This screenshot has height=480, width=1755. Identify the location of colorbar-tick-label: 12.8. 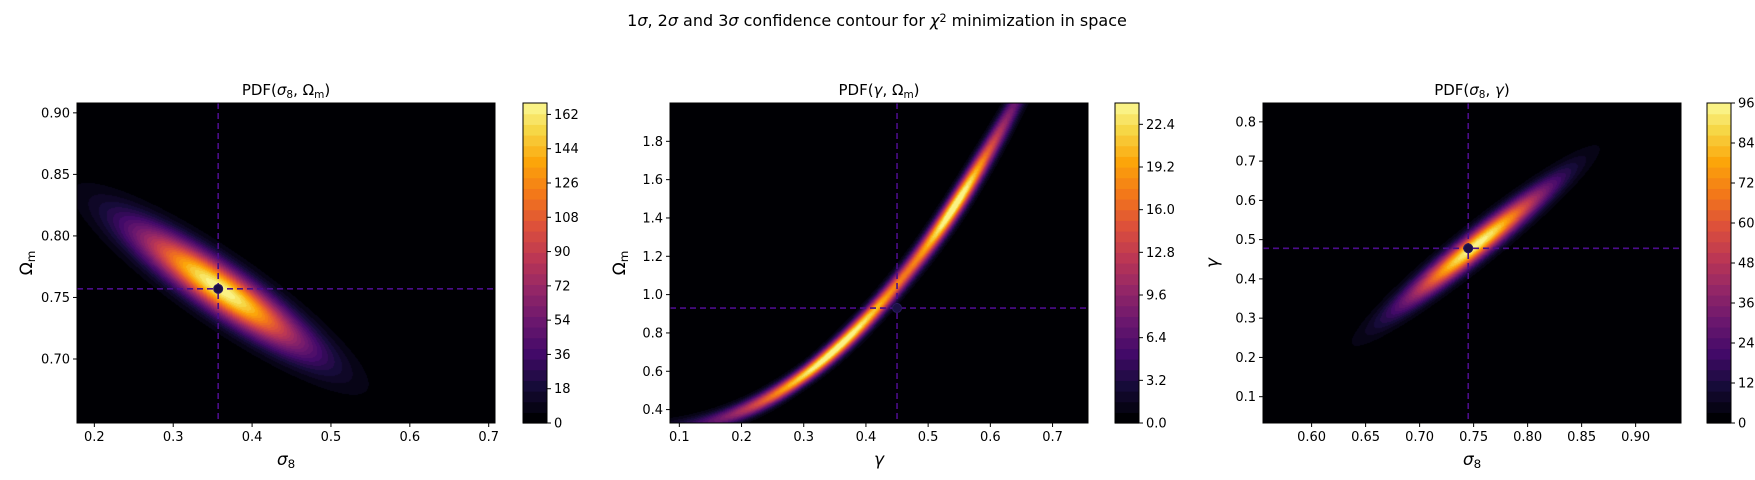
(1160, 253).